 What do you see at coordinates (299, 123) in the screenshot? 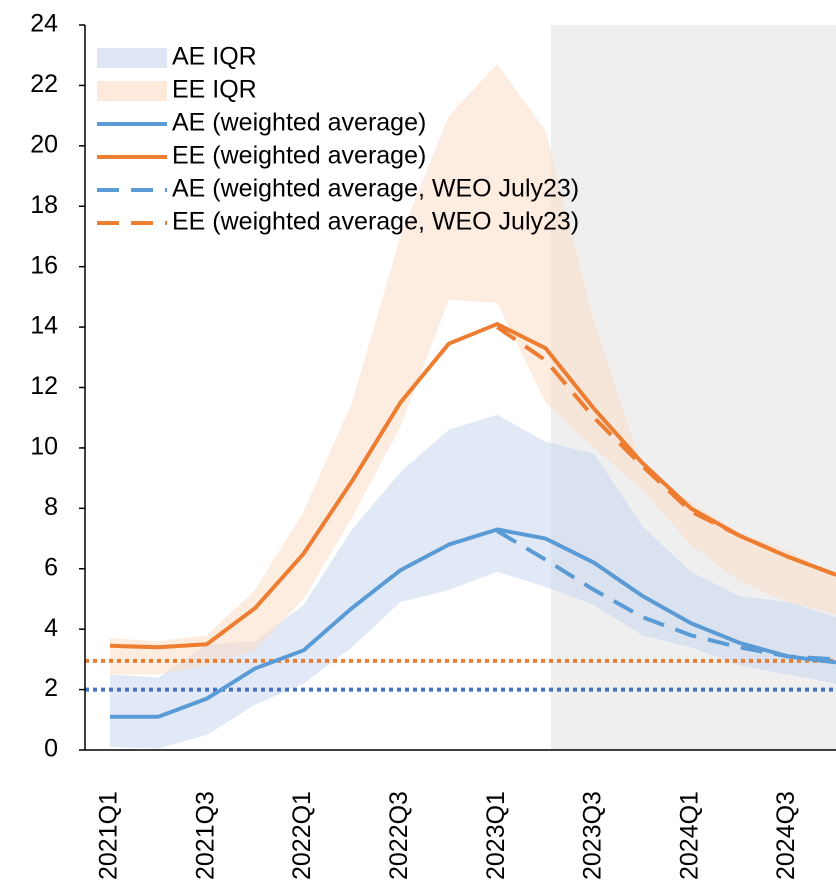
I see `legend-label: AE (weighted average)` at bounding box center [299, 123].